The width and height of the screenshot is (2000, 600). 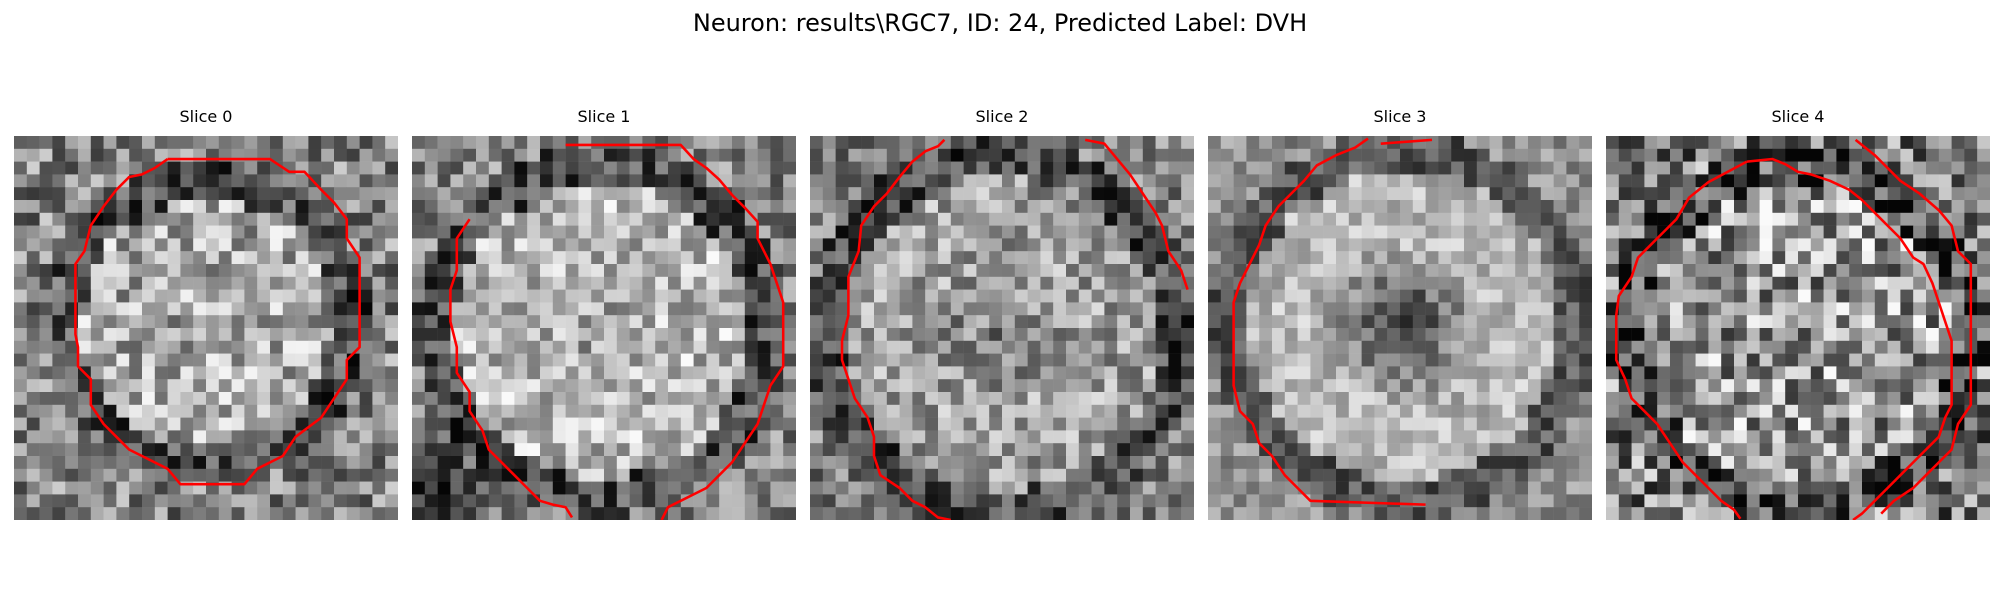 I want to click on slice-panel-0: Slice 0, so click(x=206, y=313).